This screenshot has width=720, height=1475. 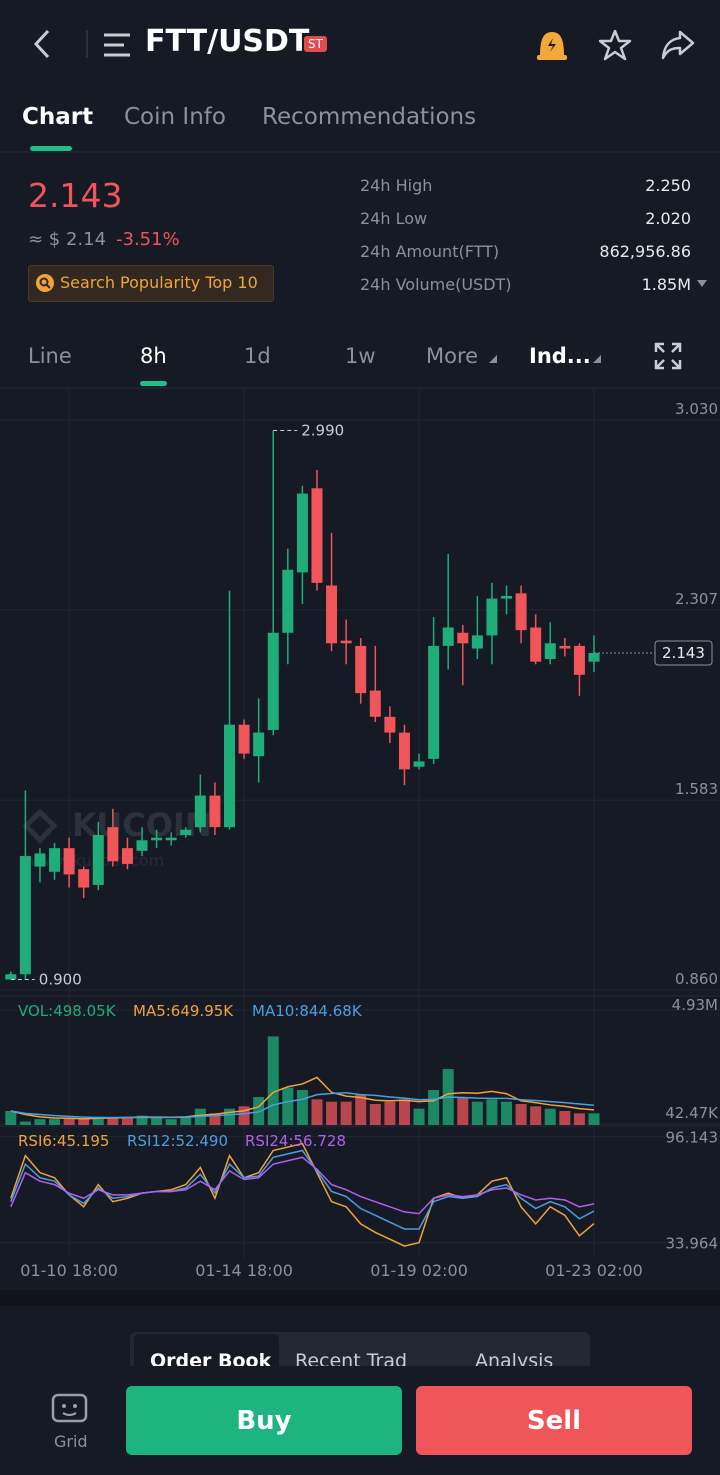 I want to click on share-button, so click(x=678, y=45).